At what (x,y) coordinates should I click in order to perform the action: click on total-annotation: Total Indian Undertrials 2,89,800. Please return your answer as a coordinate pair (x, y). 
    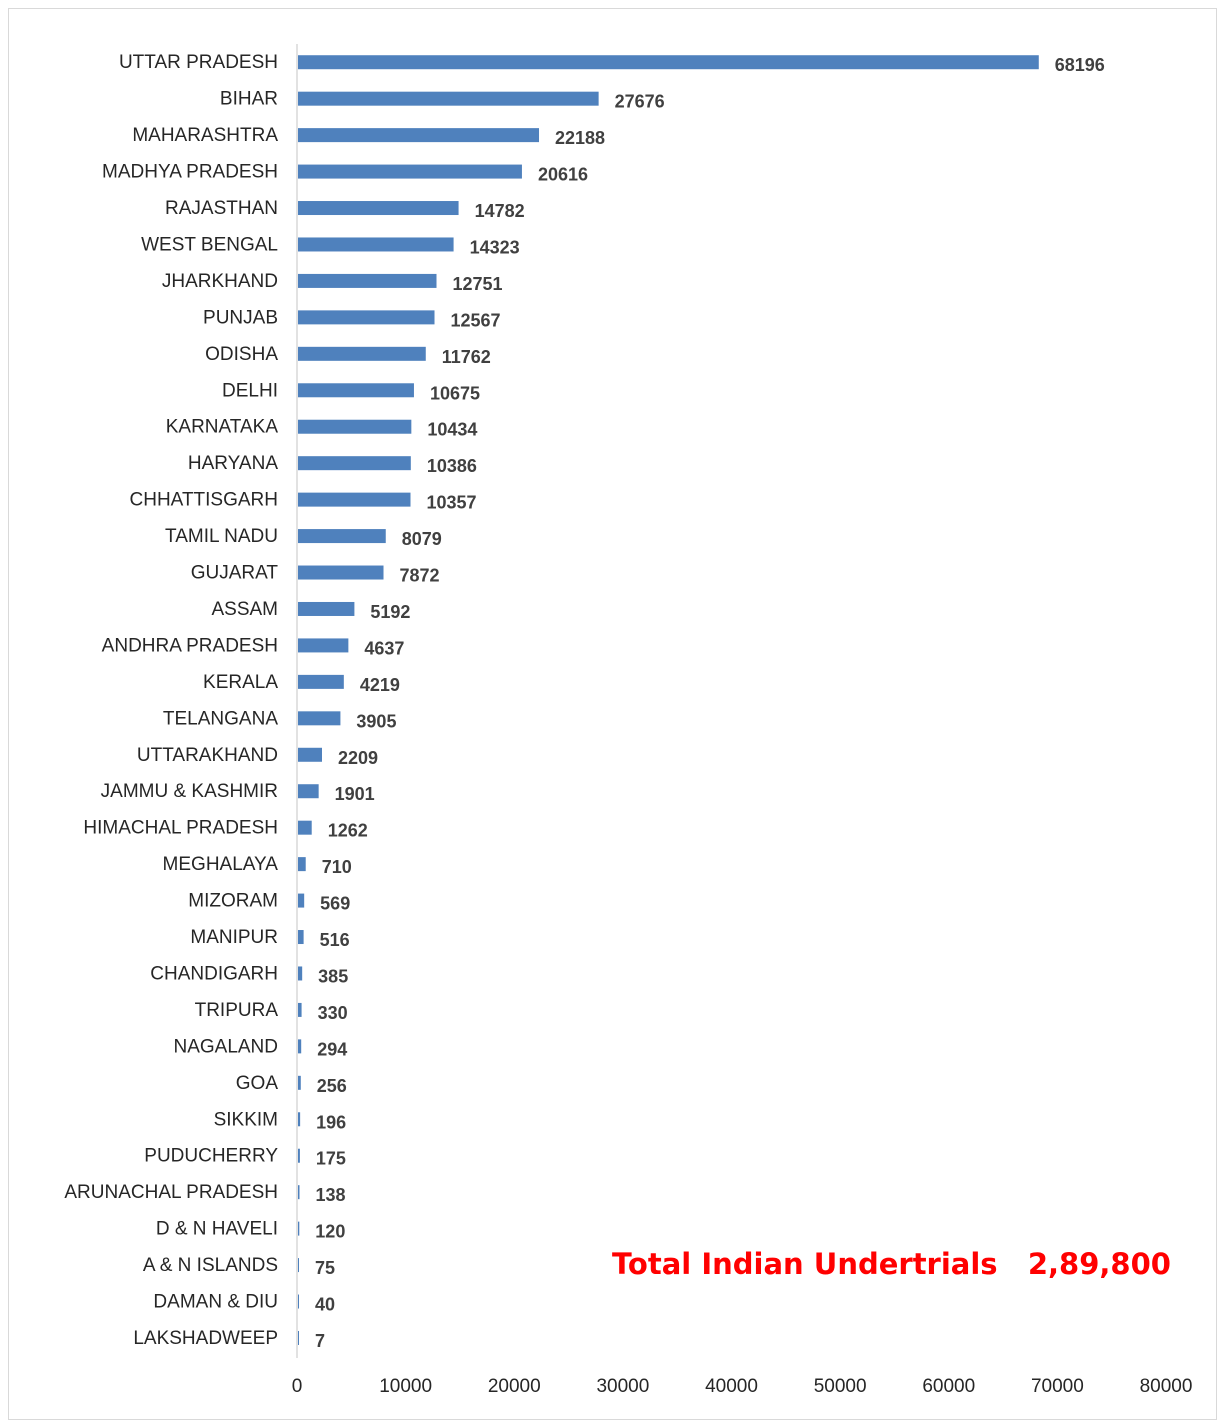
    Looking at the image, I should click on (891, 1264).